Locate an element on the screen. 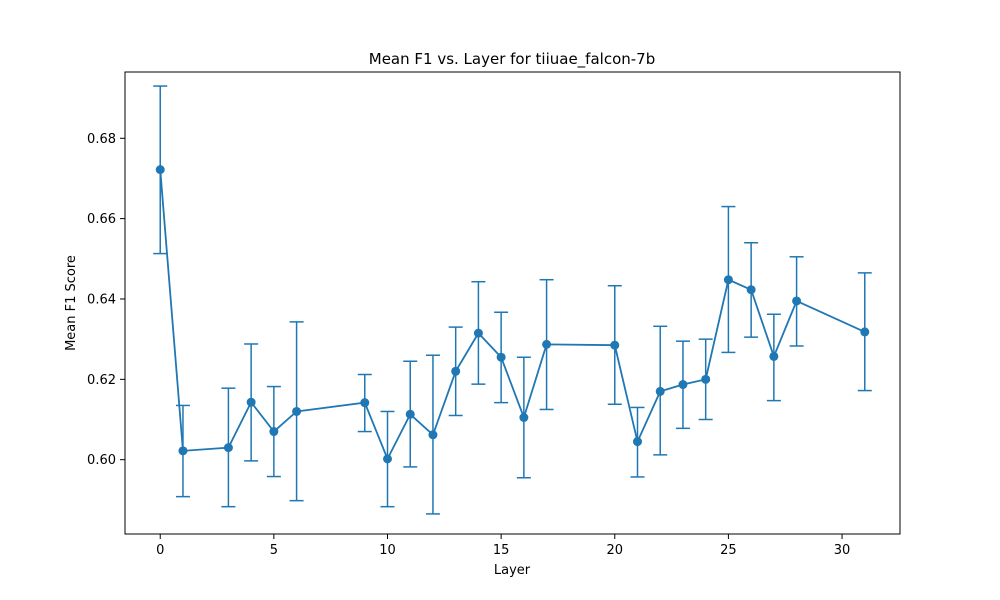 This screenshot has width=1000, height=600. x-tick-label: 5 is located at coordinates (274, 550).